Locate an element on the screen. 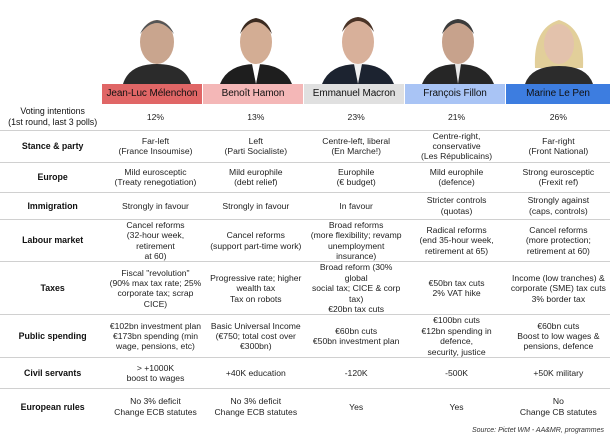 This screenshot has width=610, height=436. table-cell: +50K military is located at coordinates (558, 372).